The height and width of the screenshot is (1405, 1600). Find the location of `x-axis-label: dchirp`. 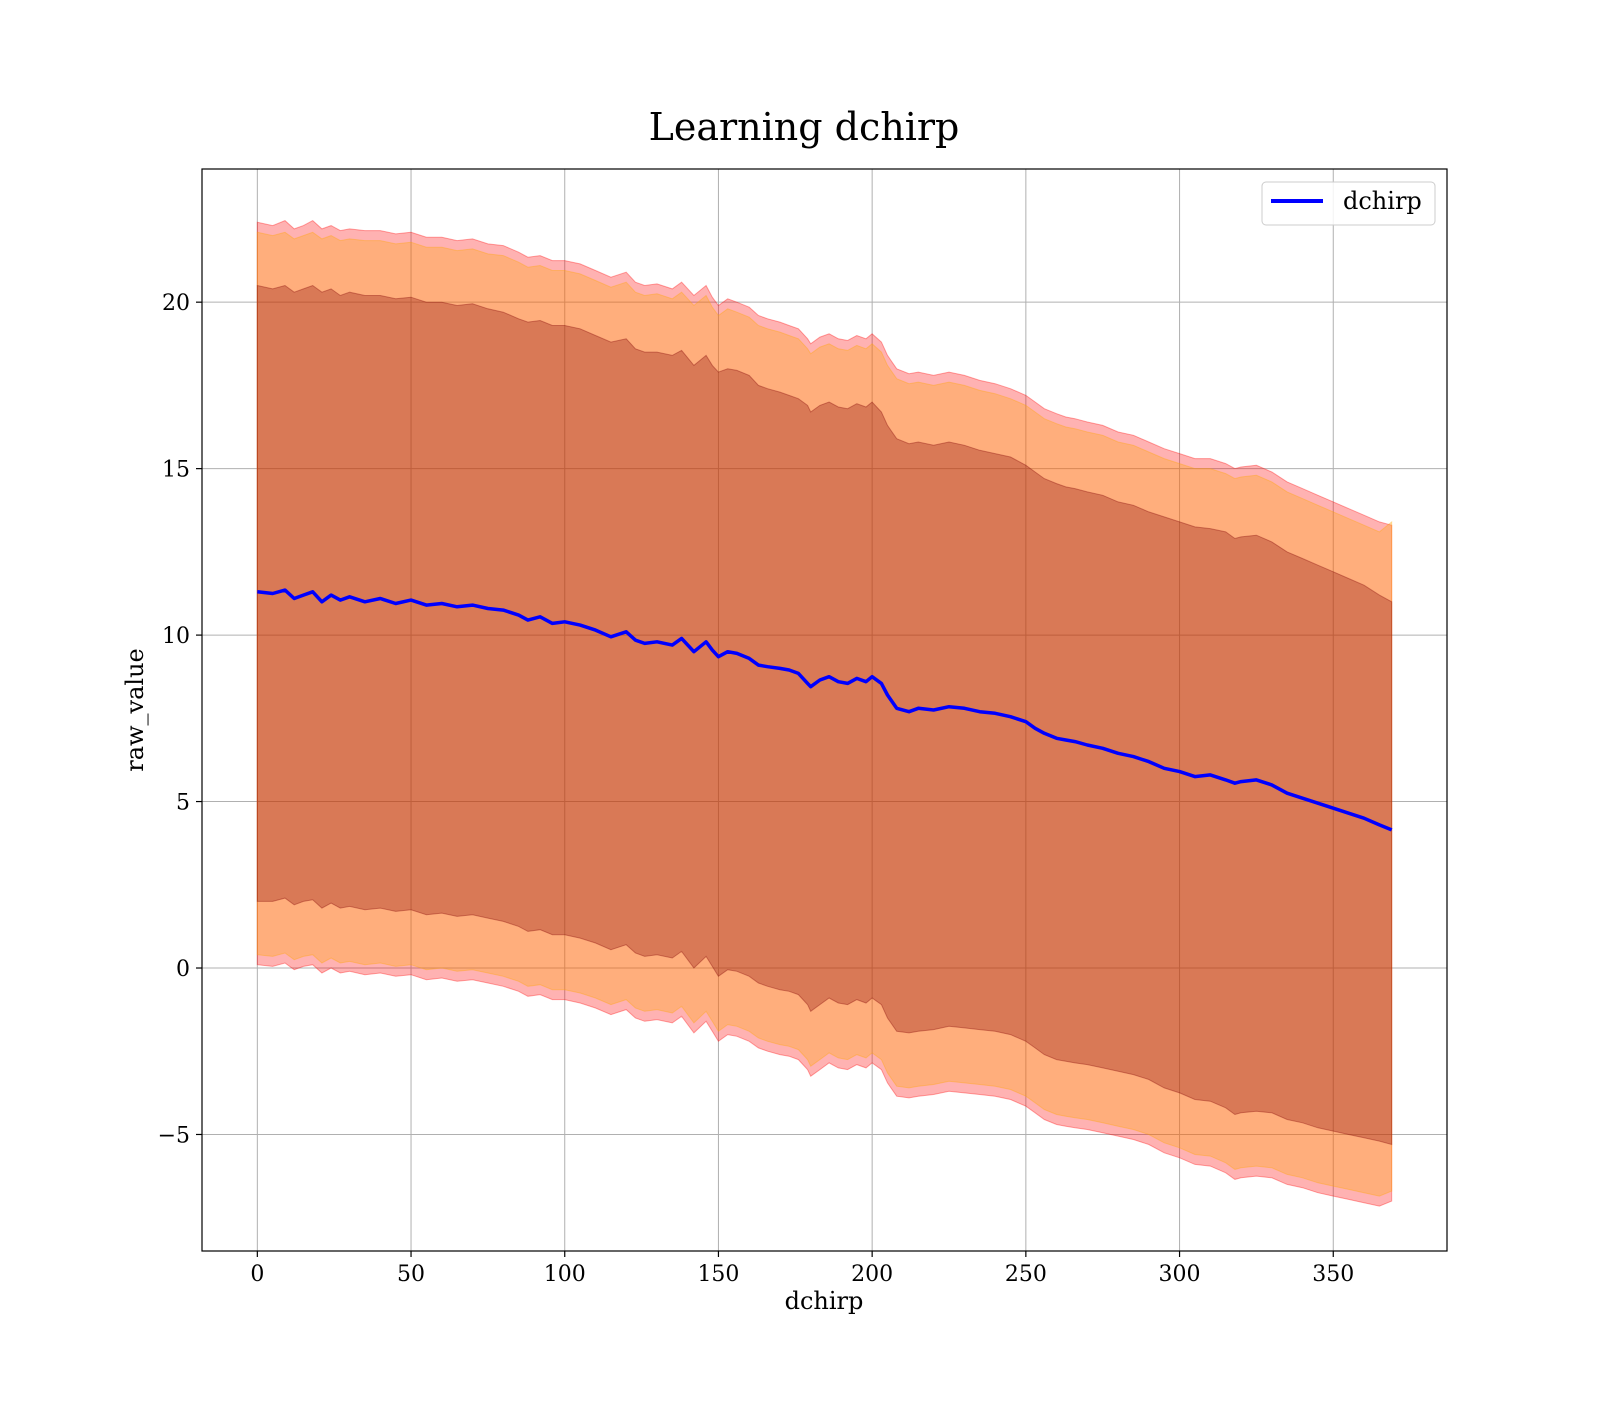

x-axis-label: dchirp is located at coordinates (824, 1301).